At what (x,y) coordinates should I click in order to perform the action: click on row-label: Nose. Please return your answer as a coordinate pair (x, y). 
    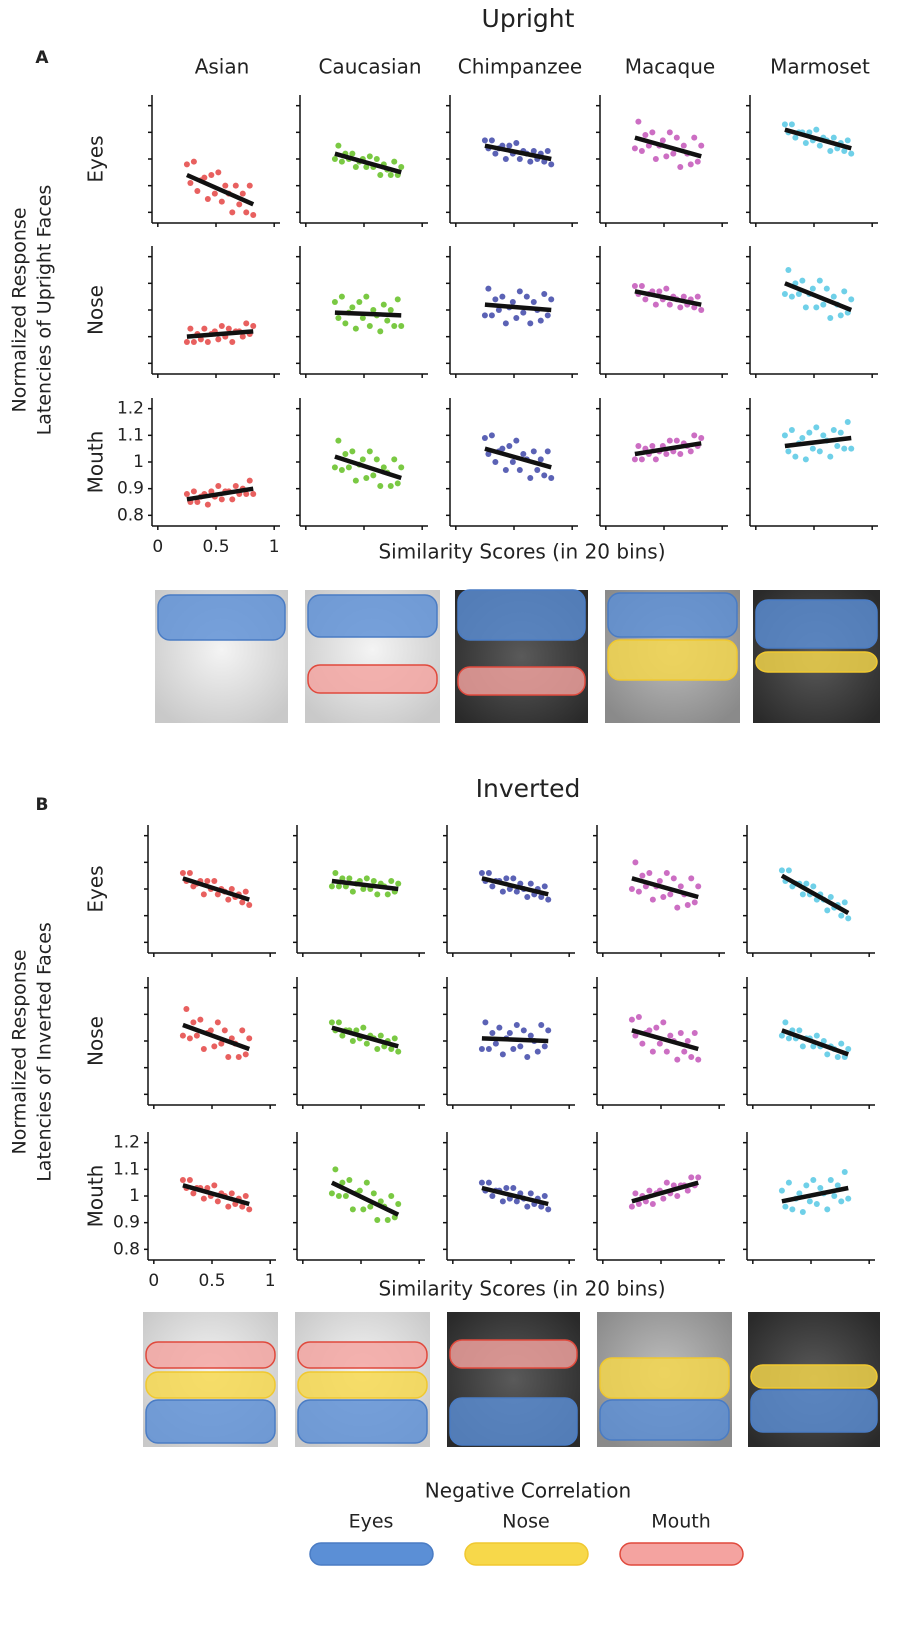
    Looking at the image, I should click on (96, 310).